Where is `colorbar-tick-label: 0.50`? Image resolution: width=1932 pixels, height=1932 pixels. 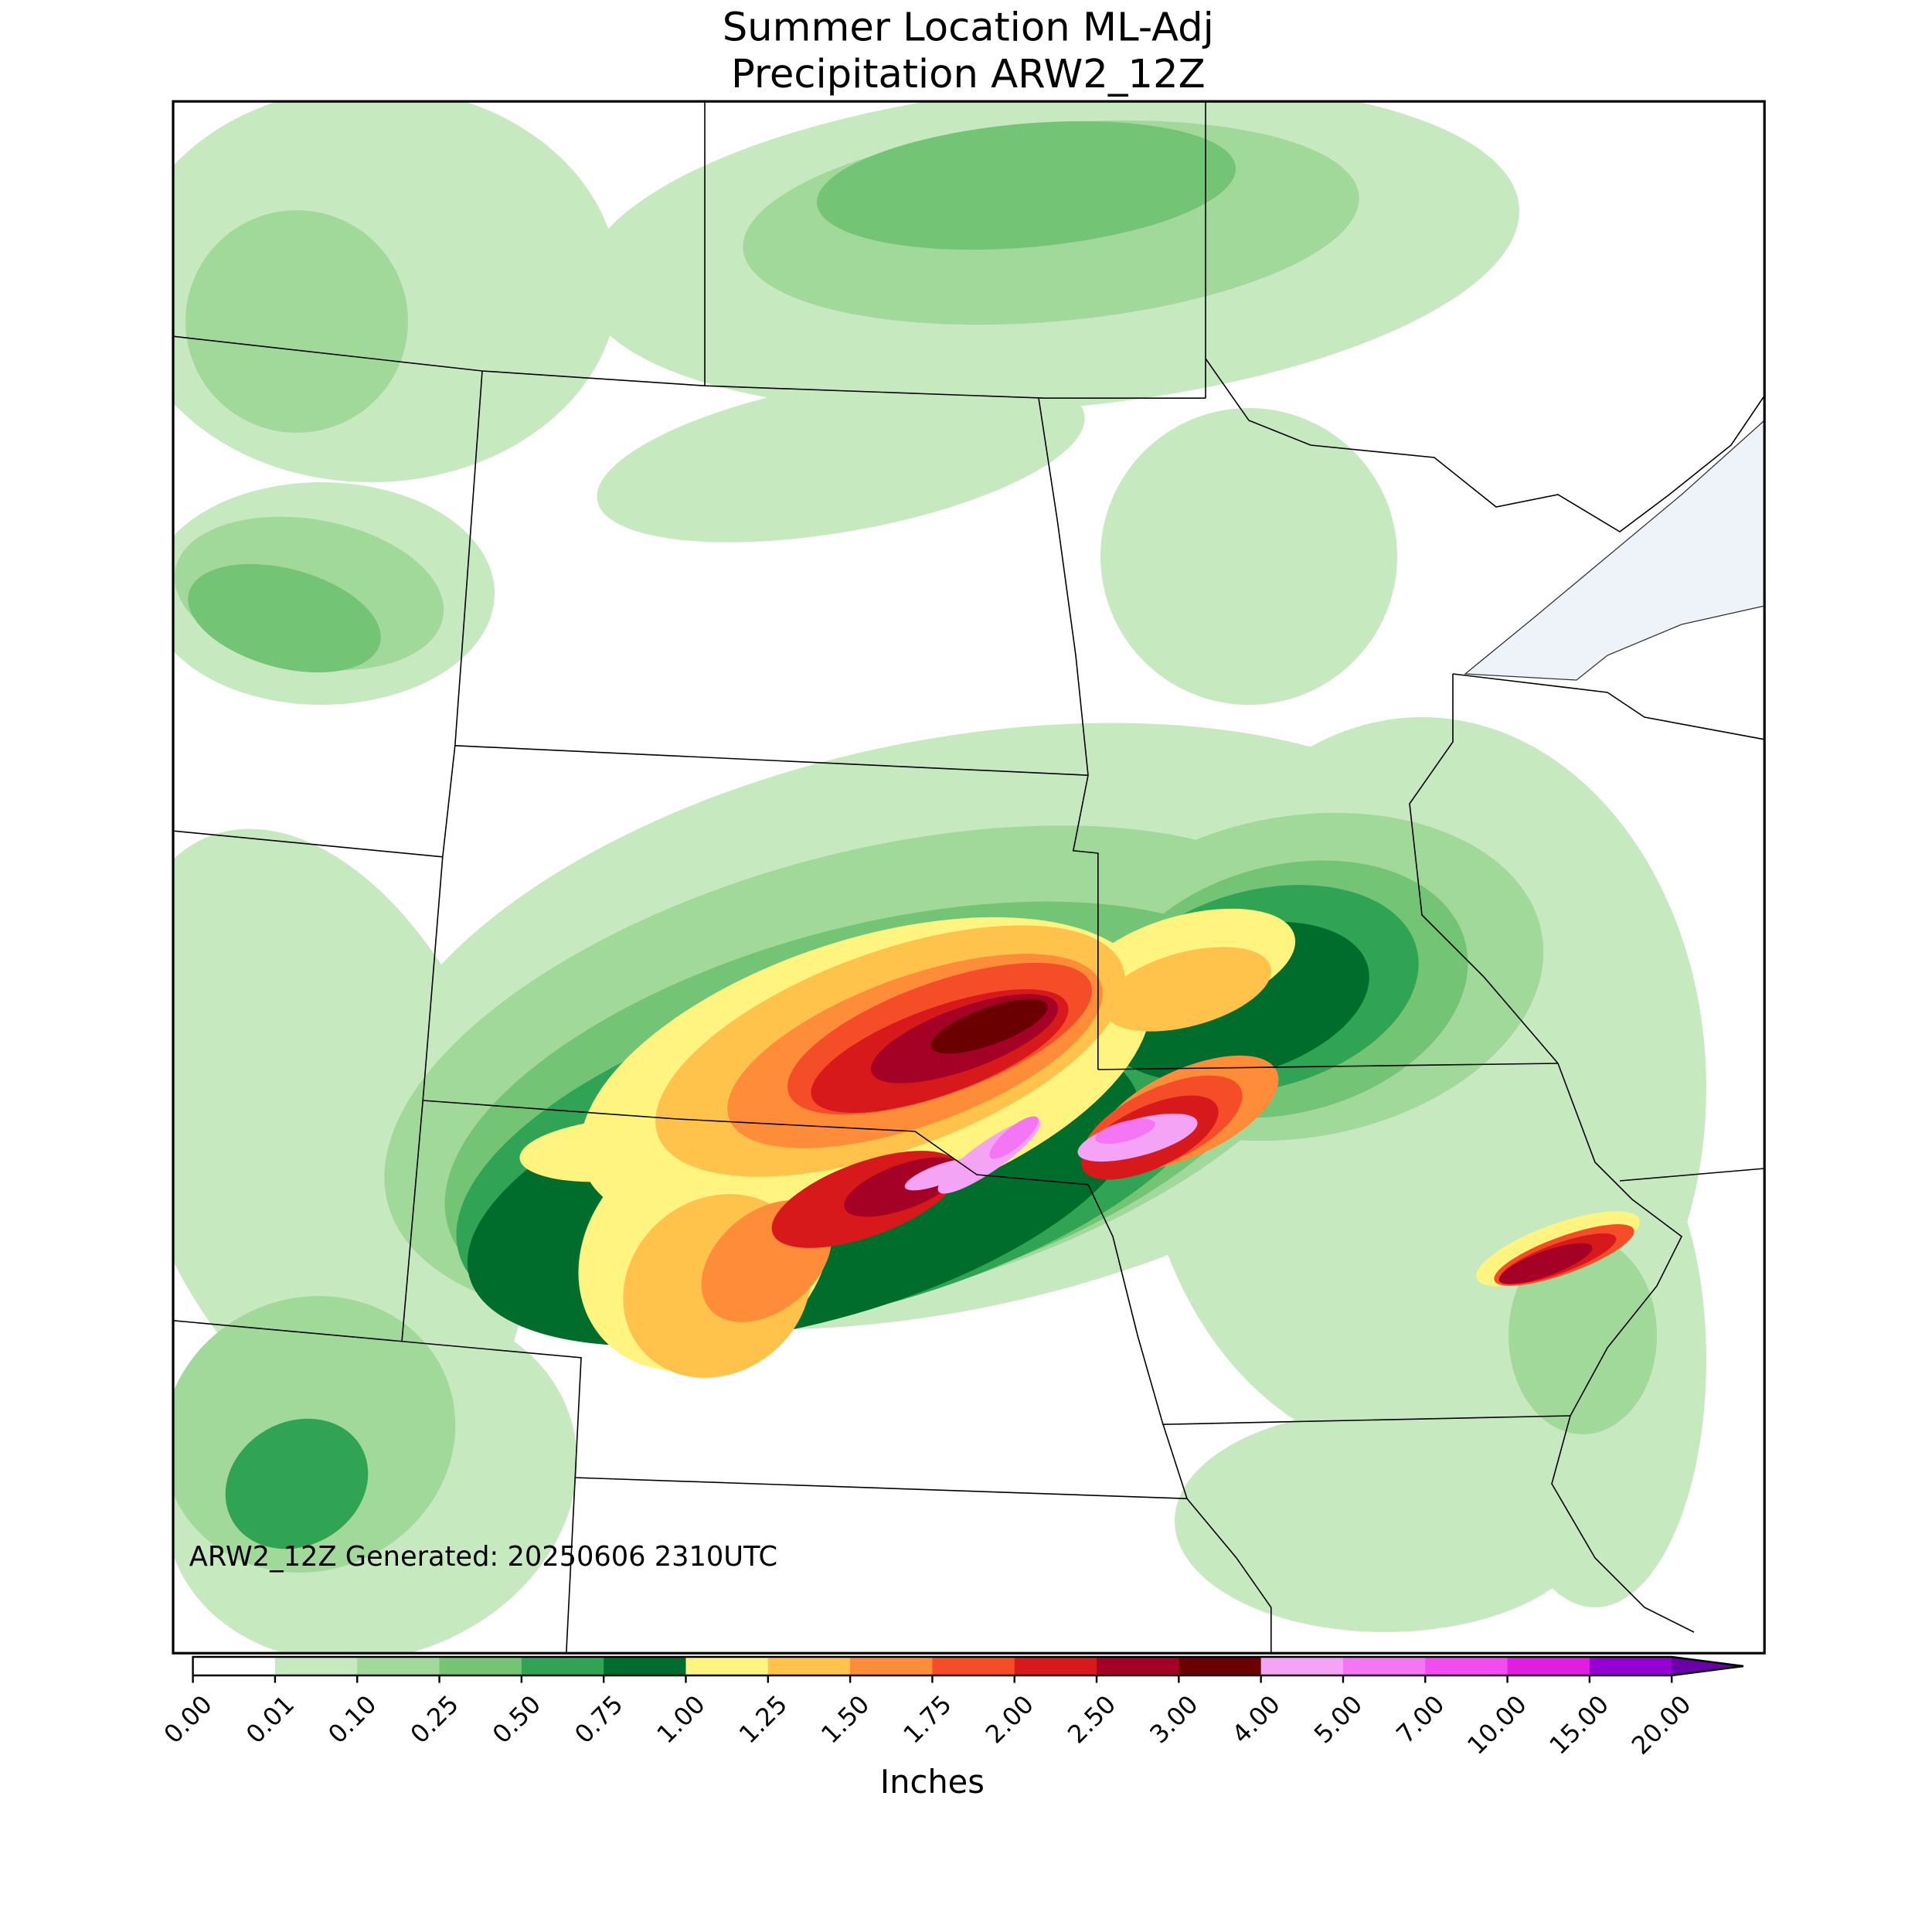 colorbar-tick-label: 0.50 is located at coordinates (517, 1719).